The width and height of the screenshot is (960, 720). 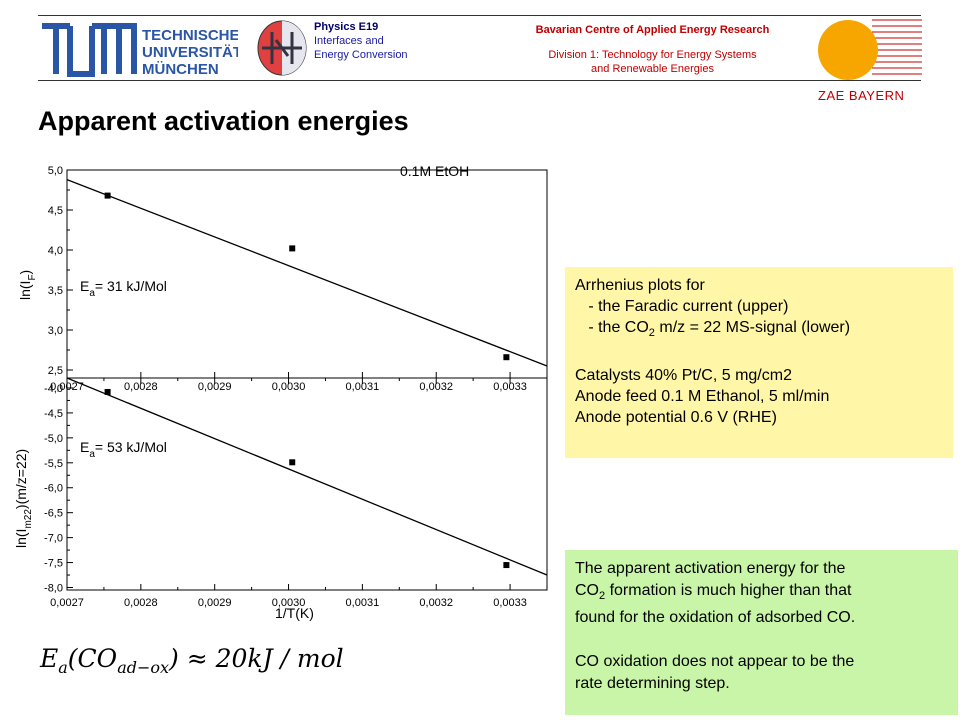 What do you see at coordinates (710, 568) in the screenshot?
I see `conclusion-line-1: The apparent activation energy for the` at bounding box center [710, 568].